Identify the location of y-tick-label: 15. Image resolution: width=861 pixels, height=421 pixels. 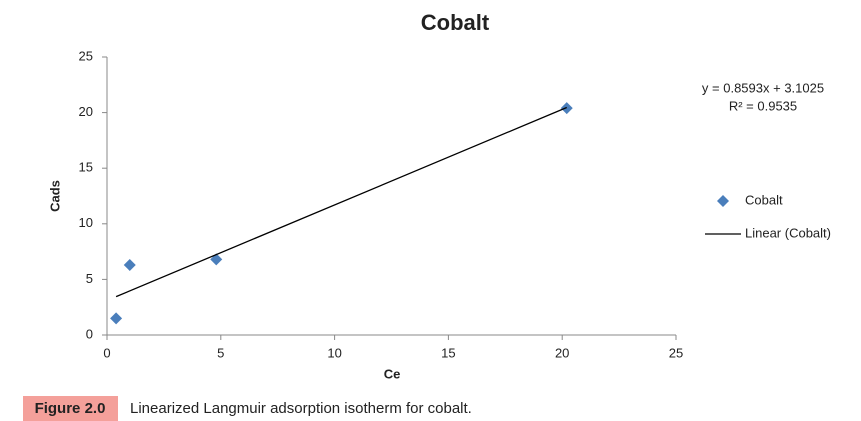
(86, 167).